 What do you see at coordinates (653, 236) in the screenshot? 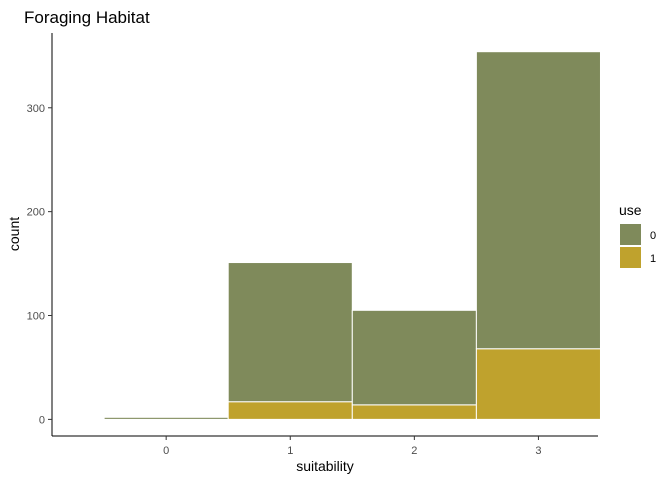
I see `legend-label: 0` at bounding box center [653, 236].